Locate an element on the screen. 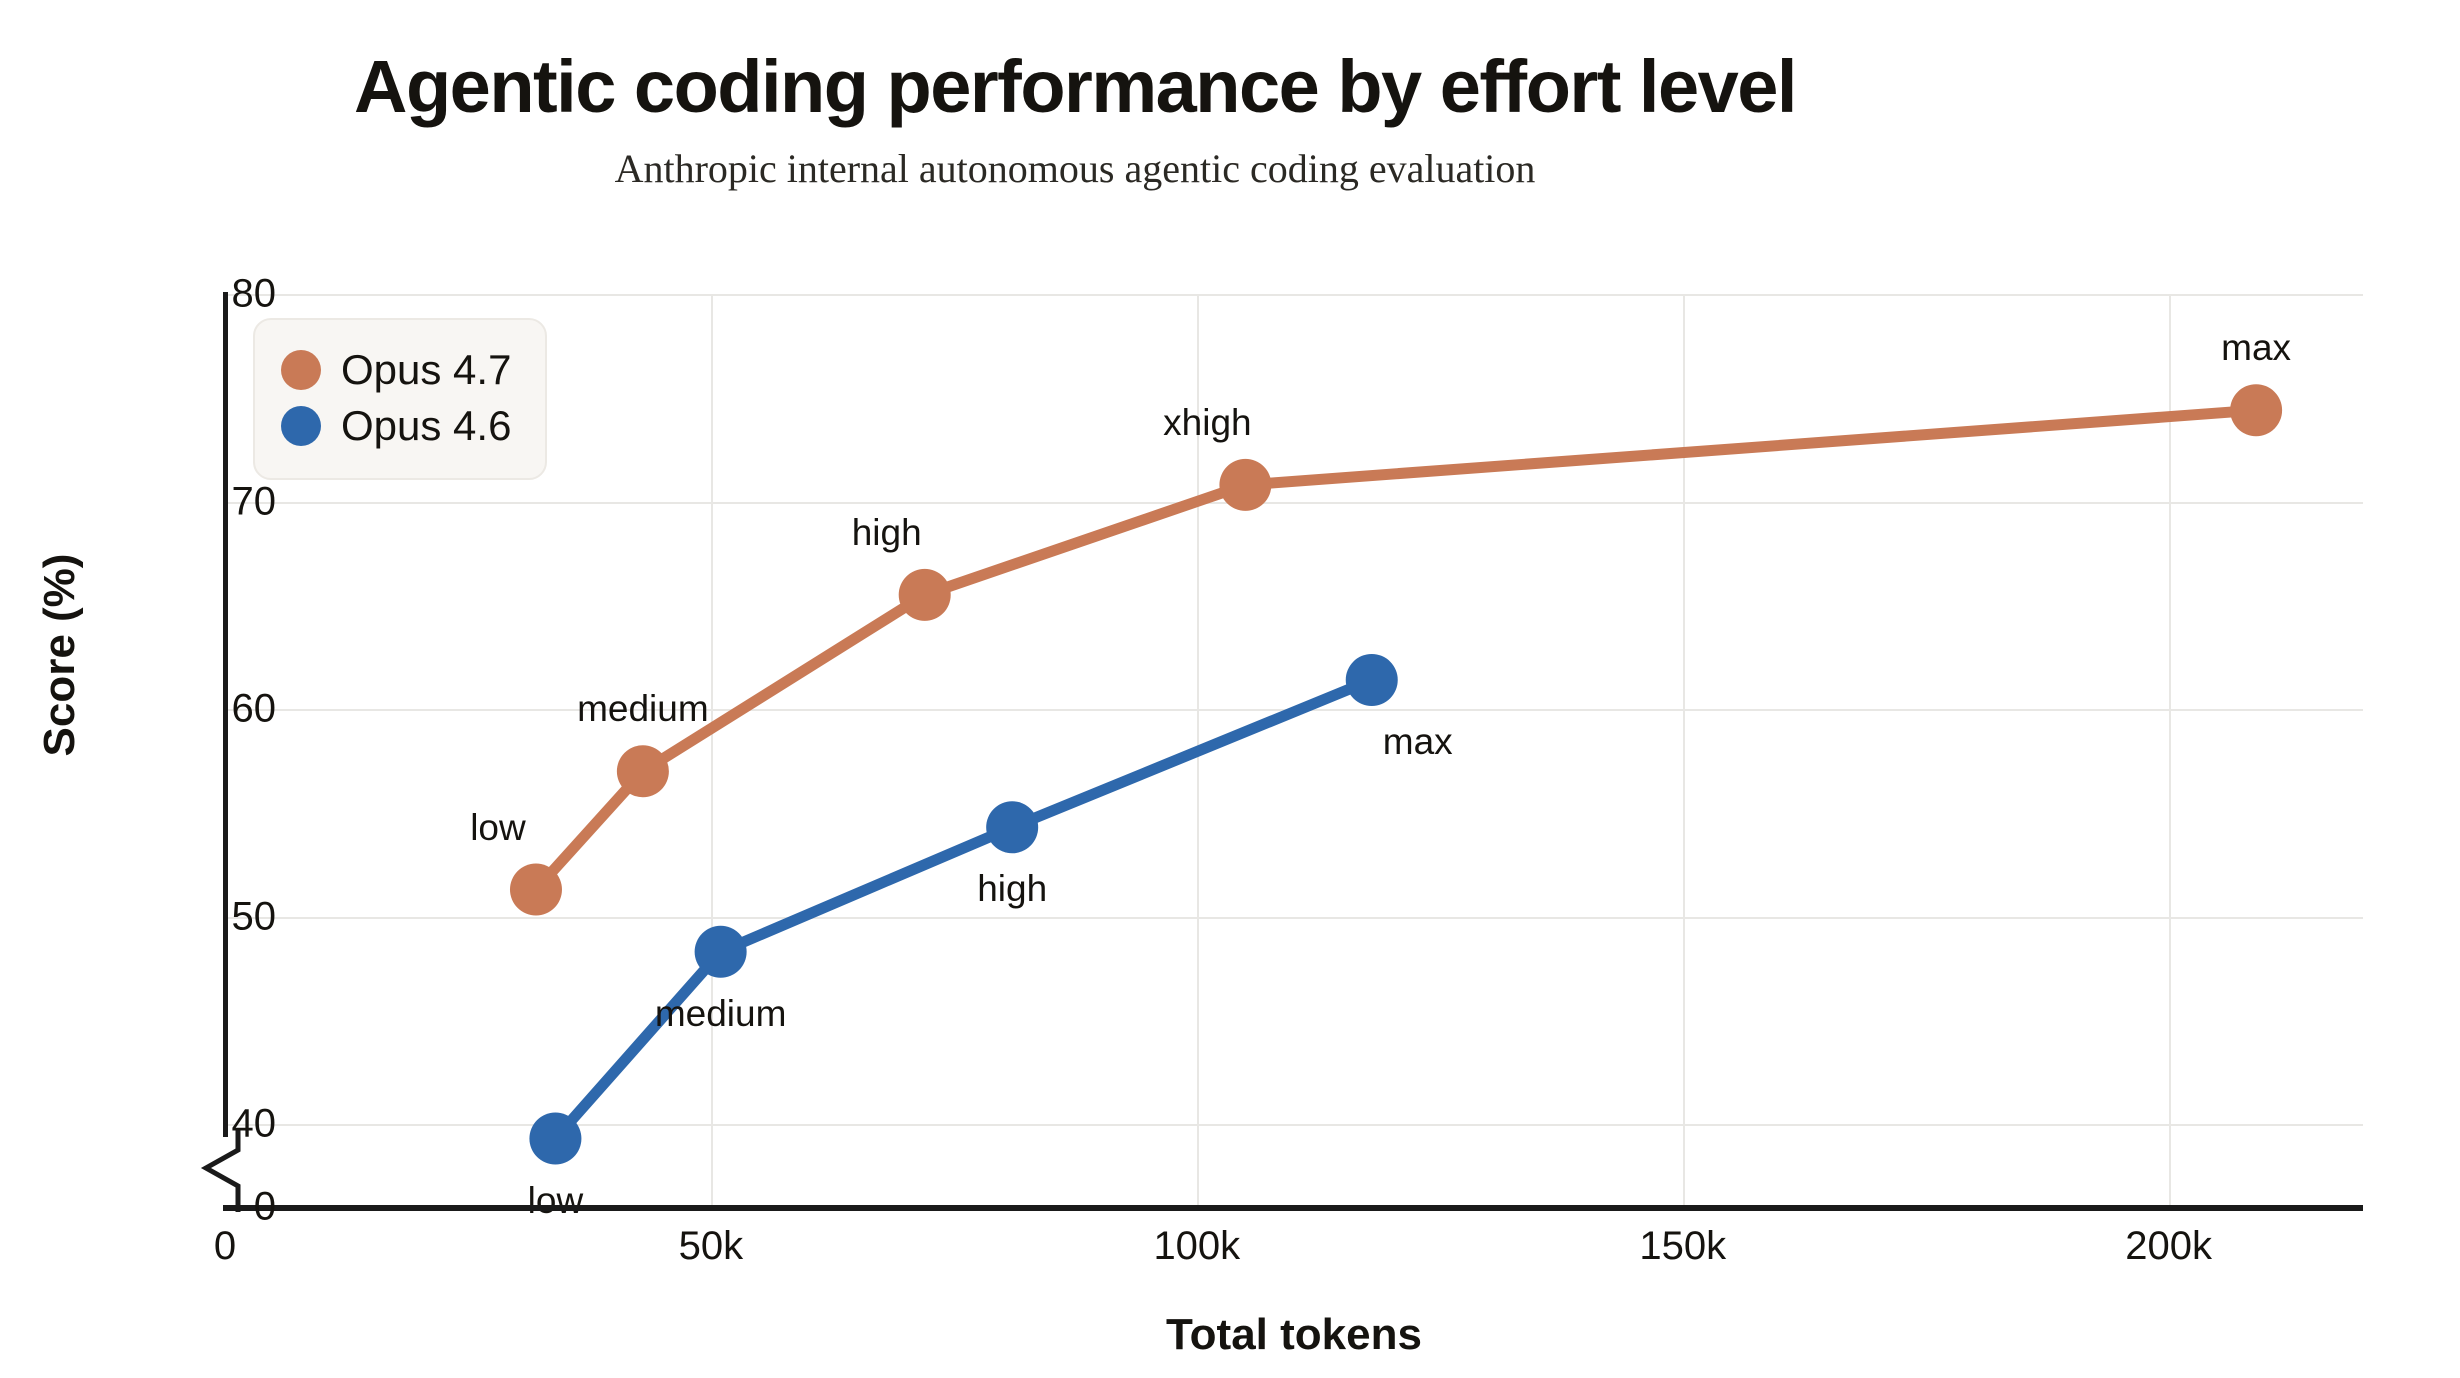 This screenshot has height=1378, width=2460. x-axis-title: Total tokens is located at coordinates (1294, 1334).